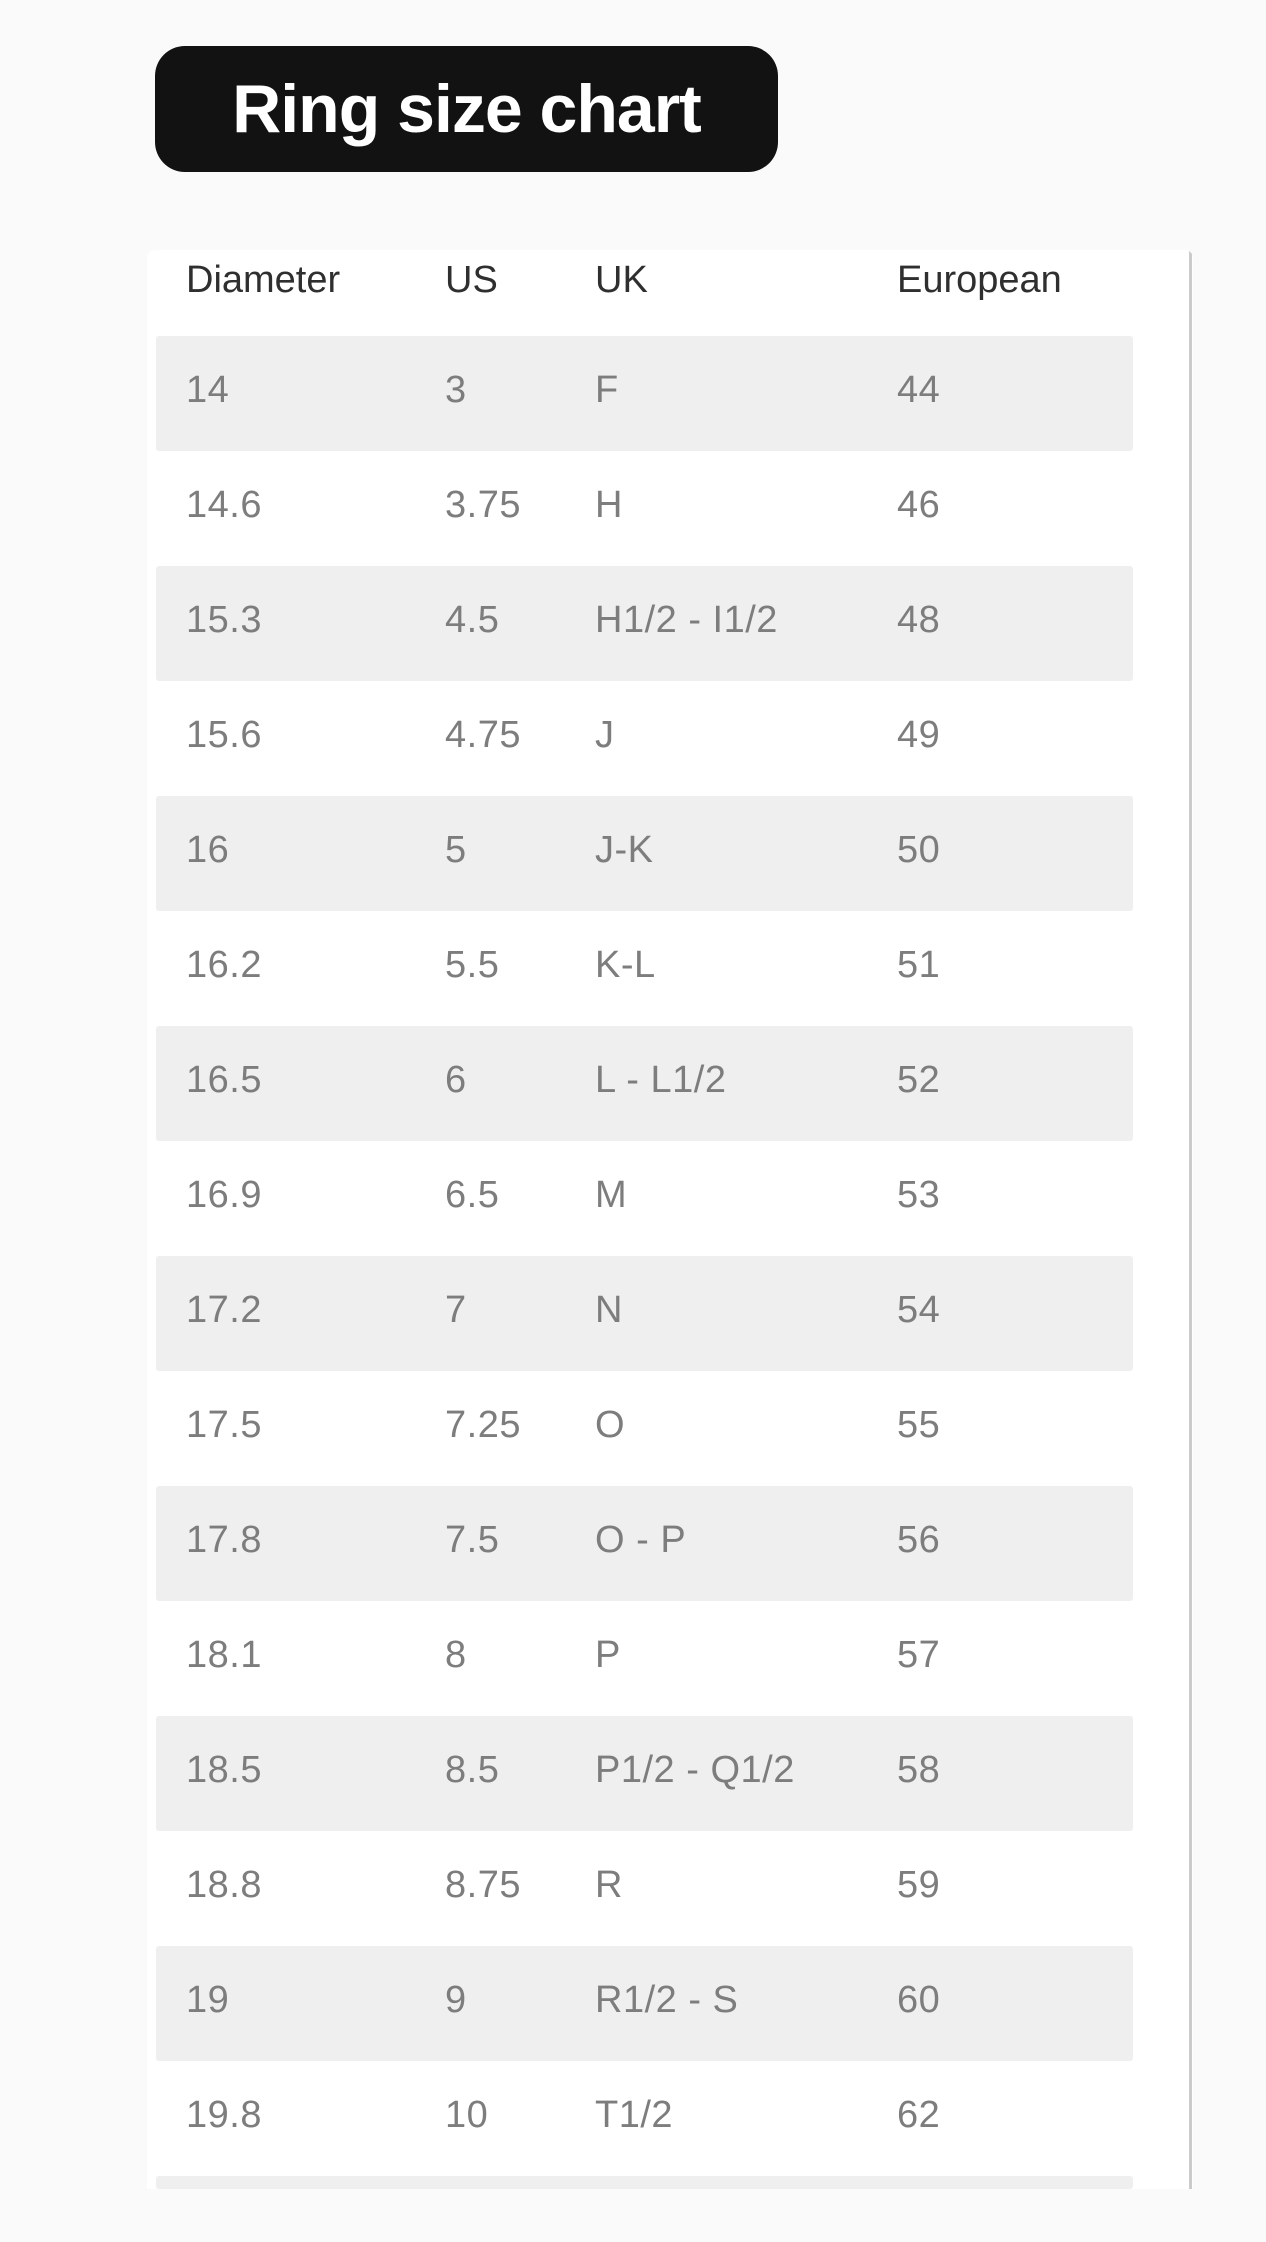  What do you see at coordinates (472, 1770) in the screenshot?
I see `cell-us: 8.5` at bounding box center [472, 1770].